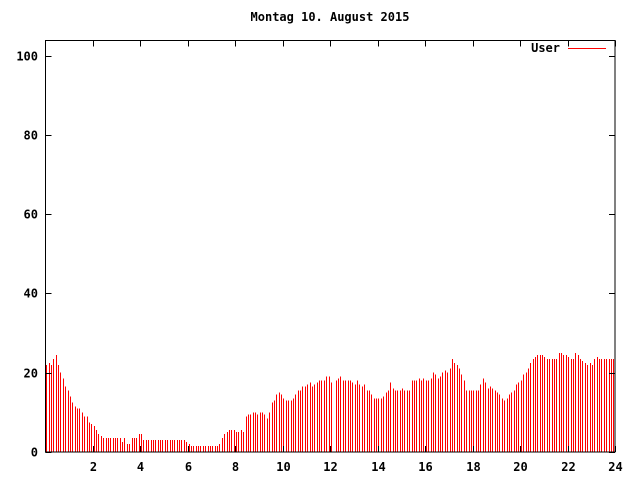  Describe the element at coordinates (283, 467) in the screenshot. I see `x-tick-label: 10` at that location.